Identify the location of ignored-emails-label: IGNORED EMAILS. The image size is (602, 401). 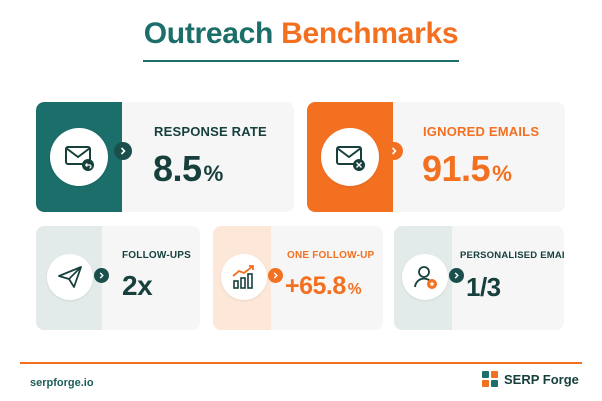
(481, 131).